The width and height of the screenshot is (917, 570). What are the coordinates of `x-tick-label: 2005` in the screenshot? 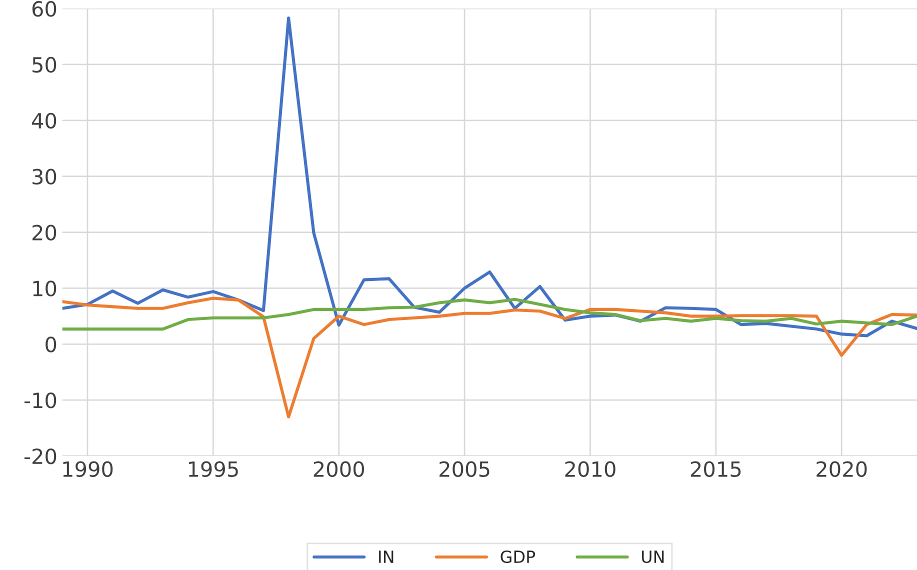 It's located at (465, 469).